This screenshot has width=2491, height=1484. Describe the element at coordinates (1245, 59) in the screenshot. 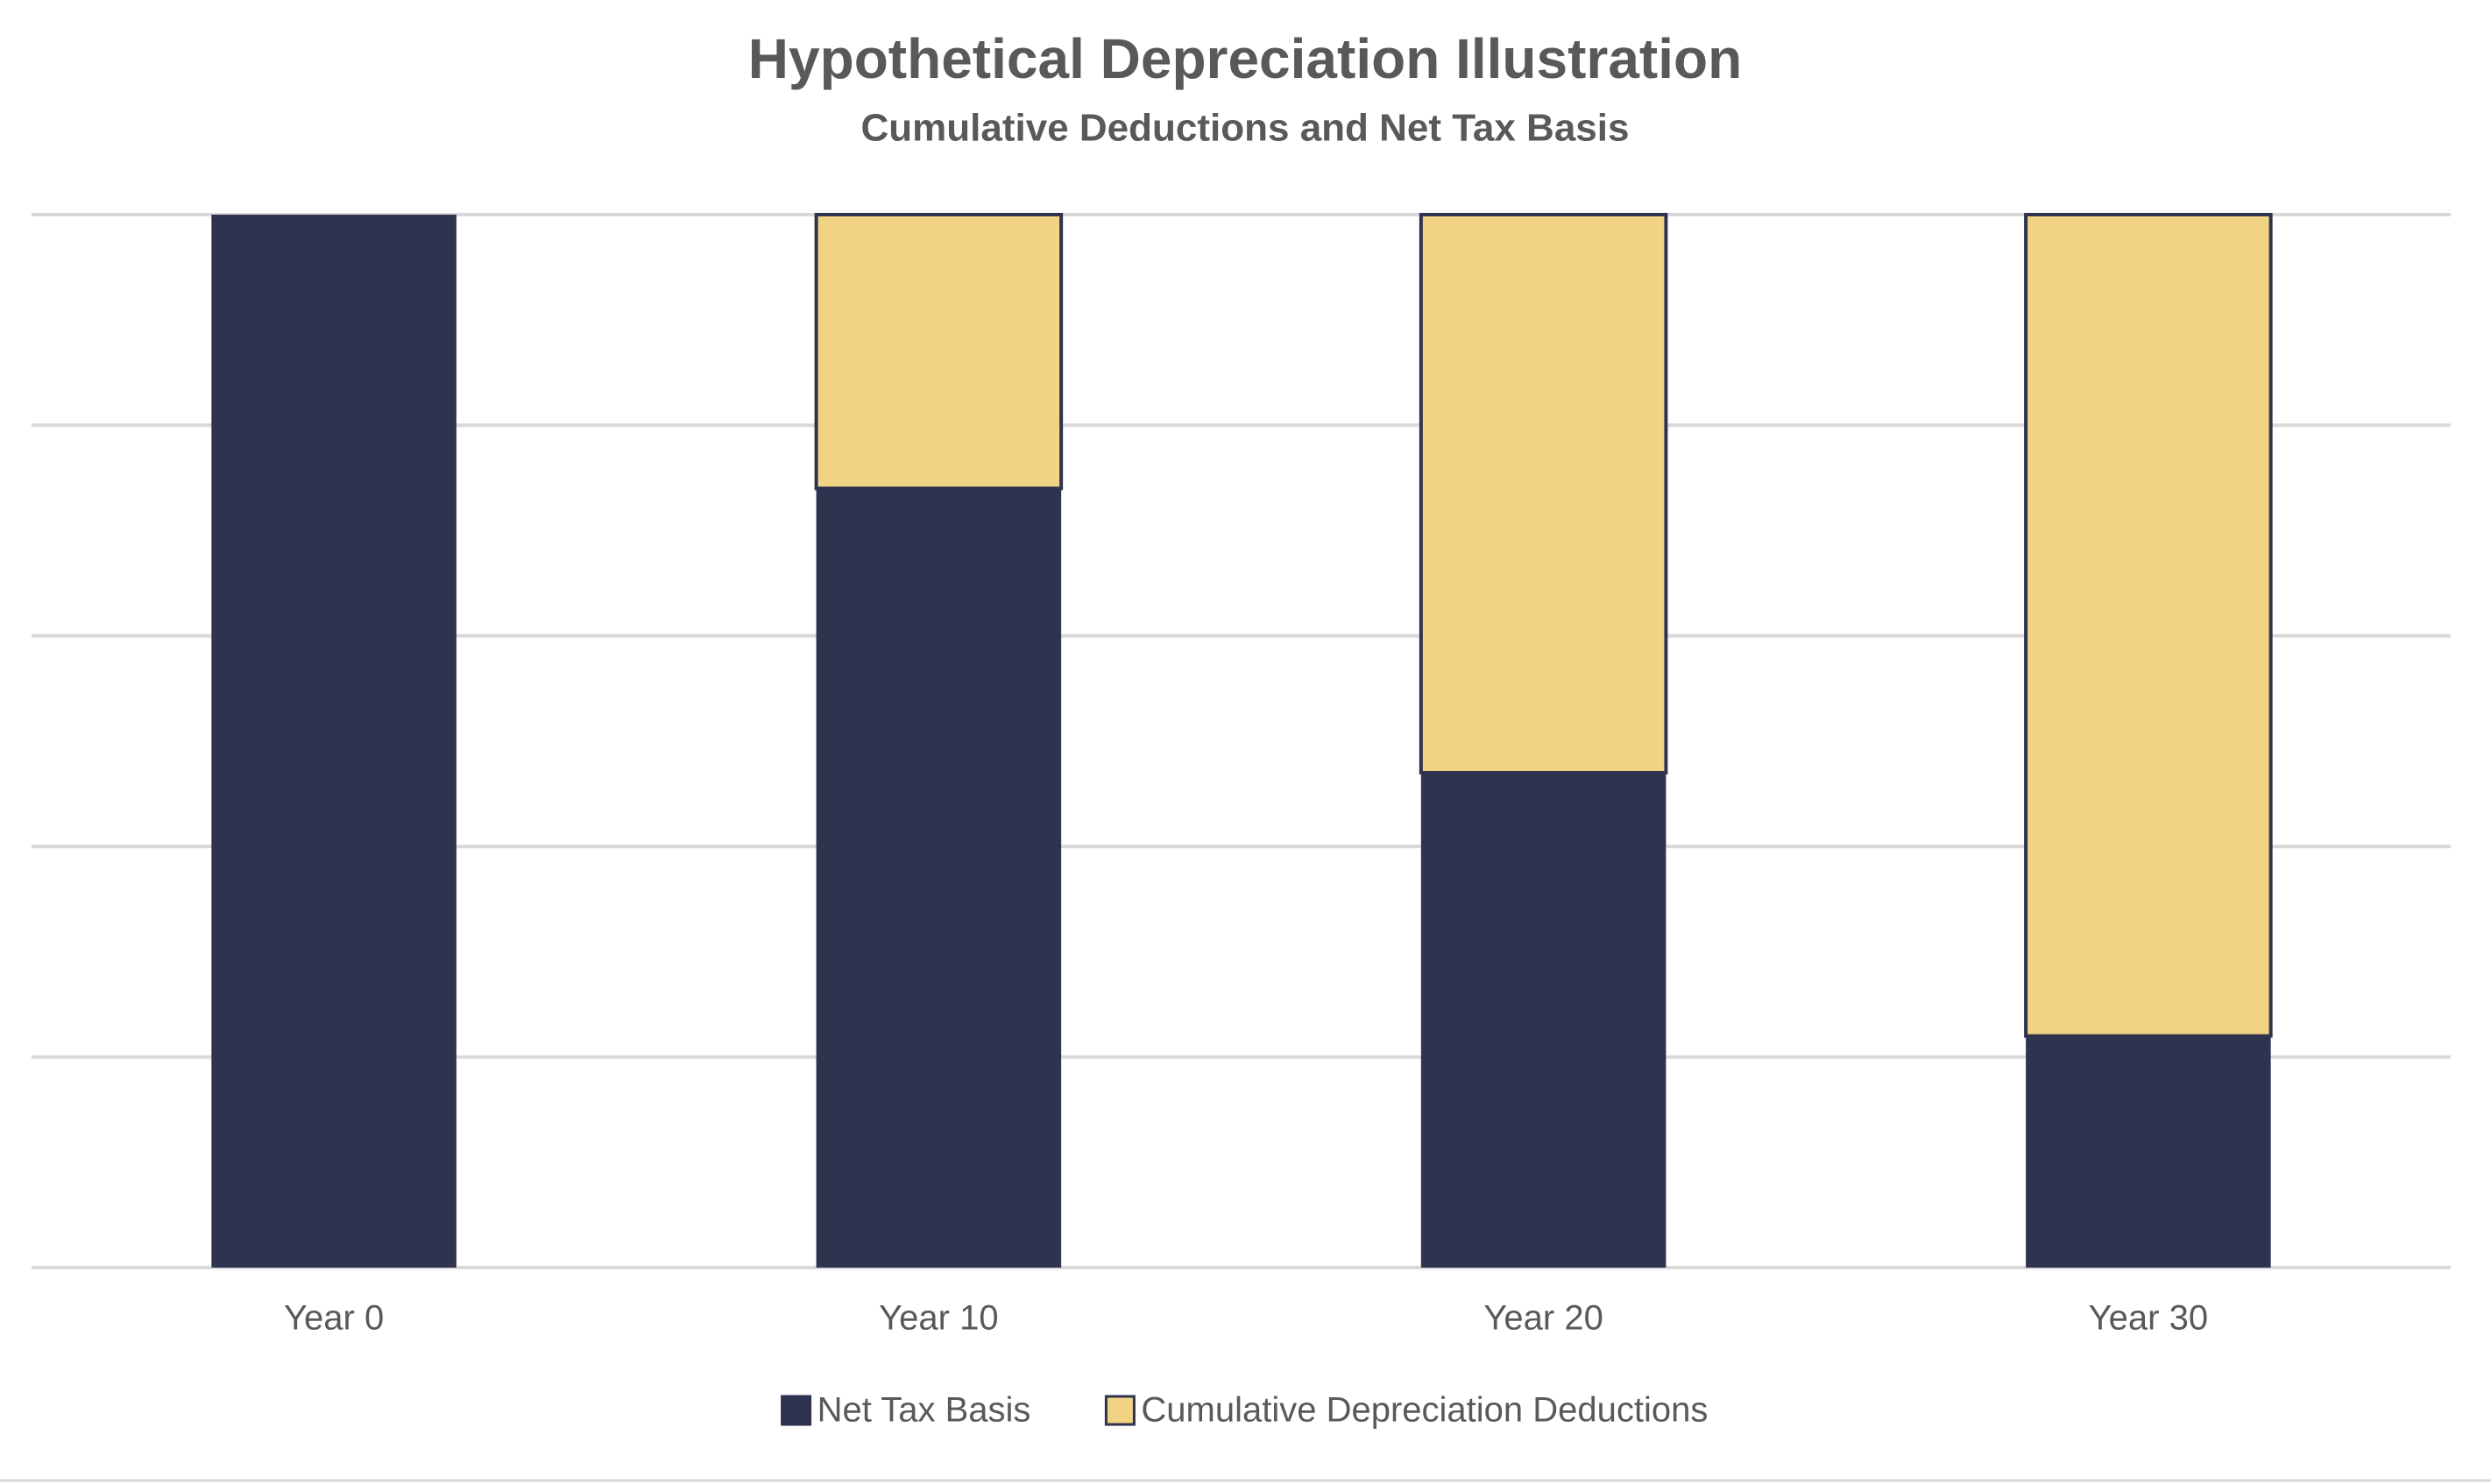

I see `chart-title: Hypothetical Depreciation Illustration` at that location.